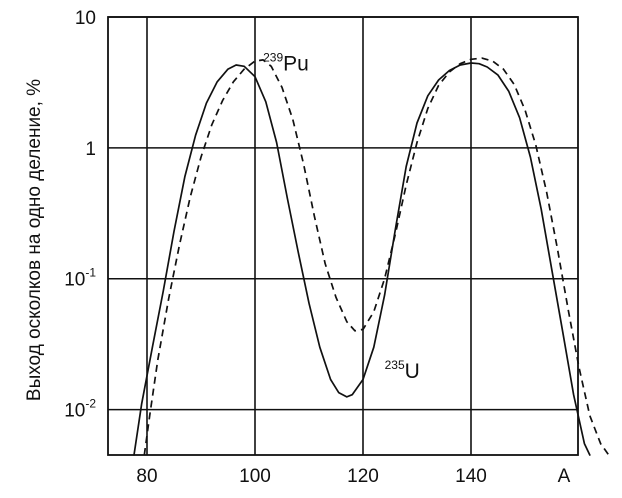 This screenshot has height=498, width=622. Describe the element at coordinates (564, 476) in the screenshot. I see `x-axis-label: A` at that location.